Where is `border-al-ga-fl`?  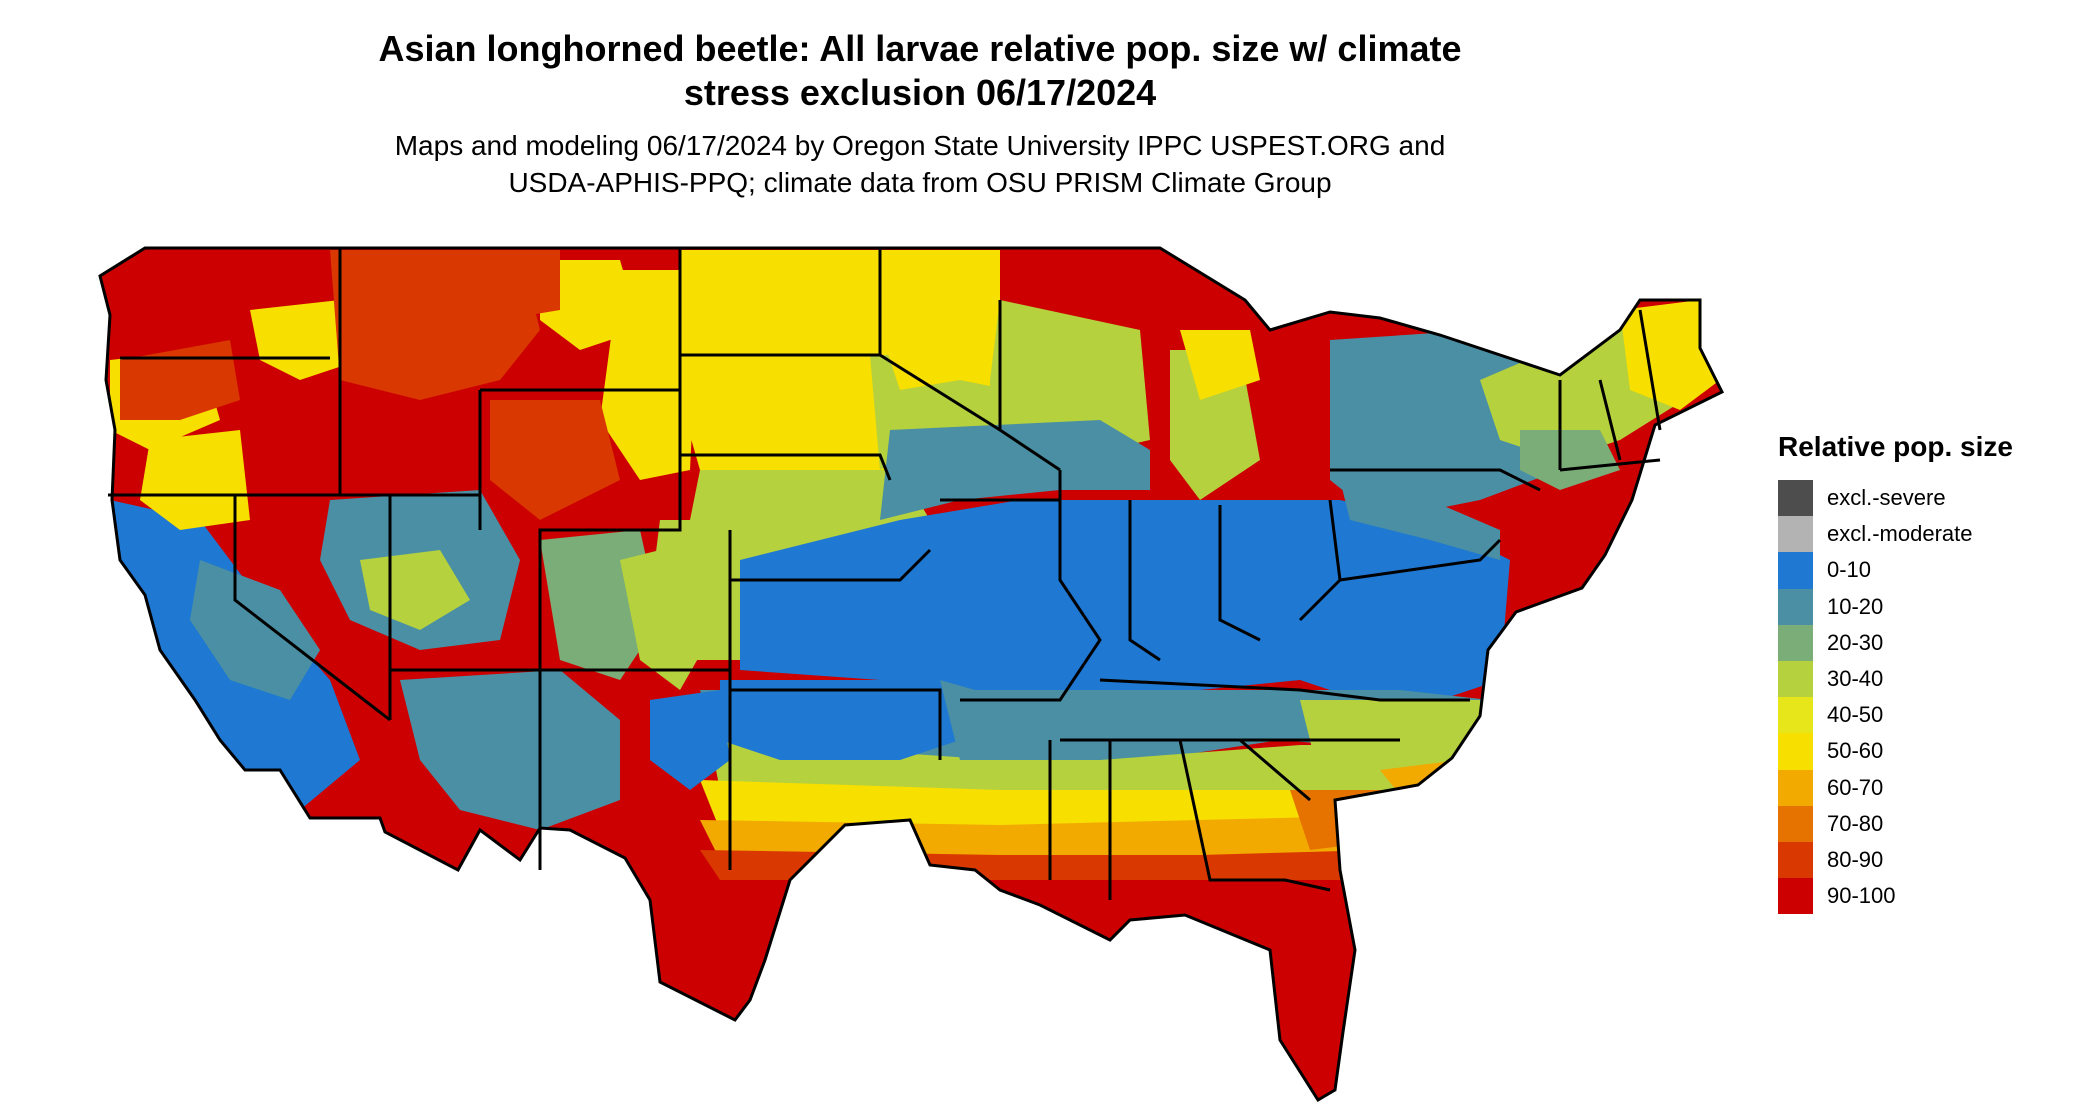
border-al-ga-fl is located at coordinates (1254, 815).